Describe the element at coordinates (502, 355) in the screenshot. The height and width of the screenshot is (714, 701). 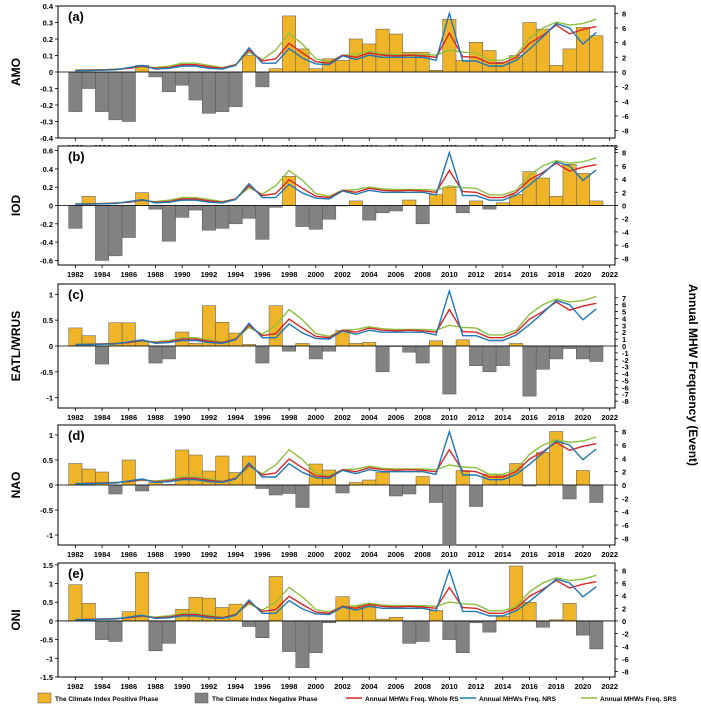
I see `bar-2014` at that location.